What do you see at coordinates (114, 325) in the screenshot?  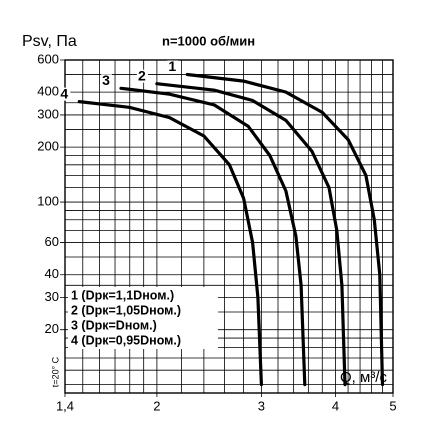 I see `legend-text: 3 (Dрк=Dном.)` at bounding box center [114, 325].